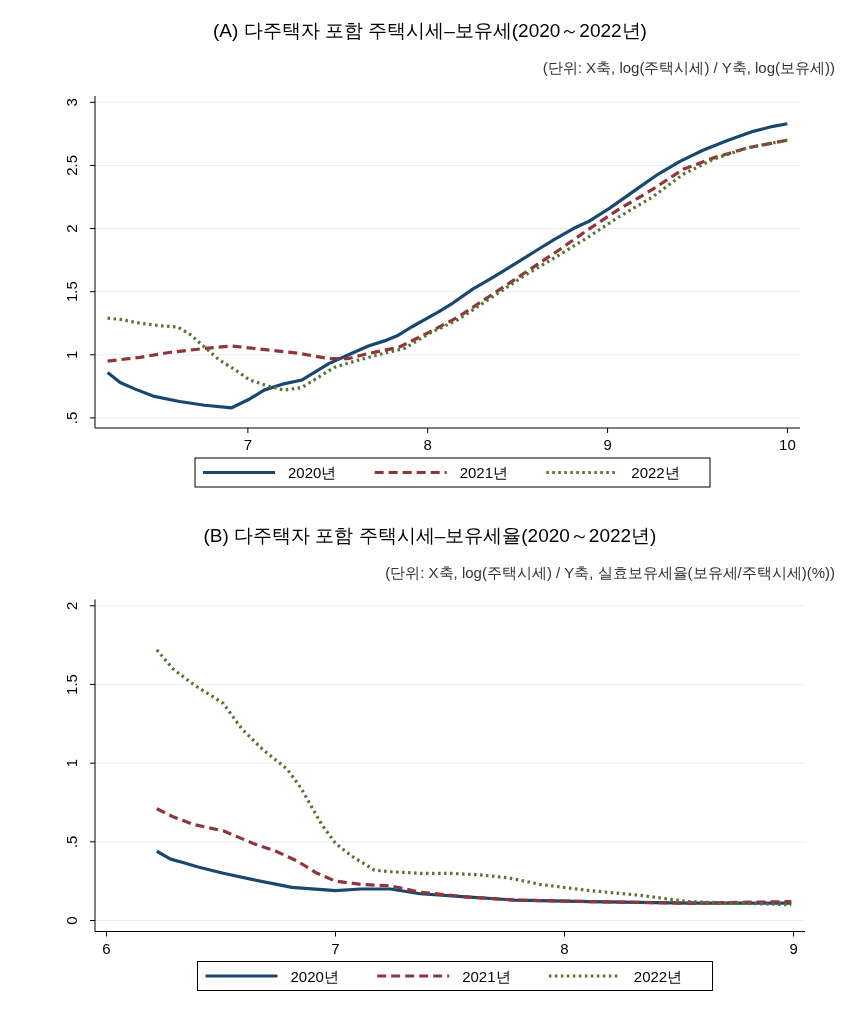 The height and width of the screenshot is (1009, 845). Describe the element at coordinates (787, 444) in the screenshot. I see `x-tick-label: 10` at that location.